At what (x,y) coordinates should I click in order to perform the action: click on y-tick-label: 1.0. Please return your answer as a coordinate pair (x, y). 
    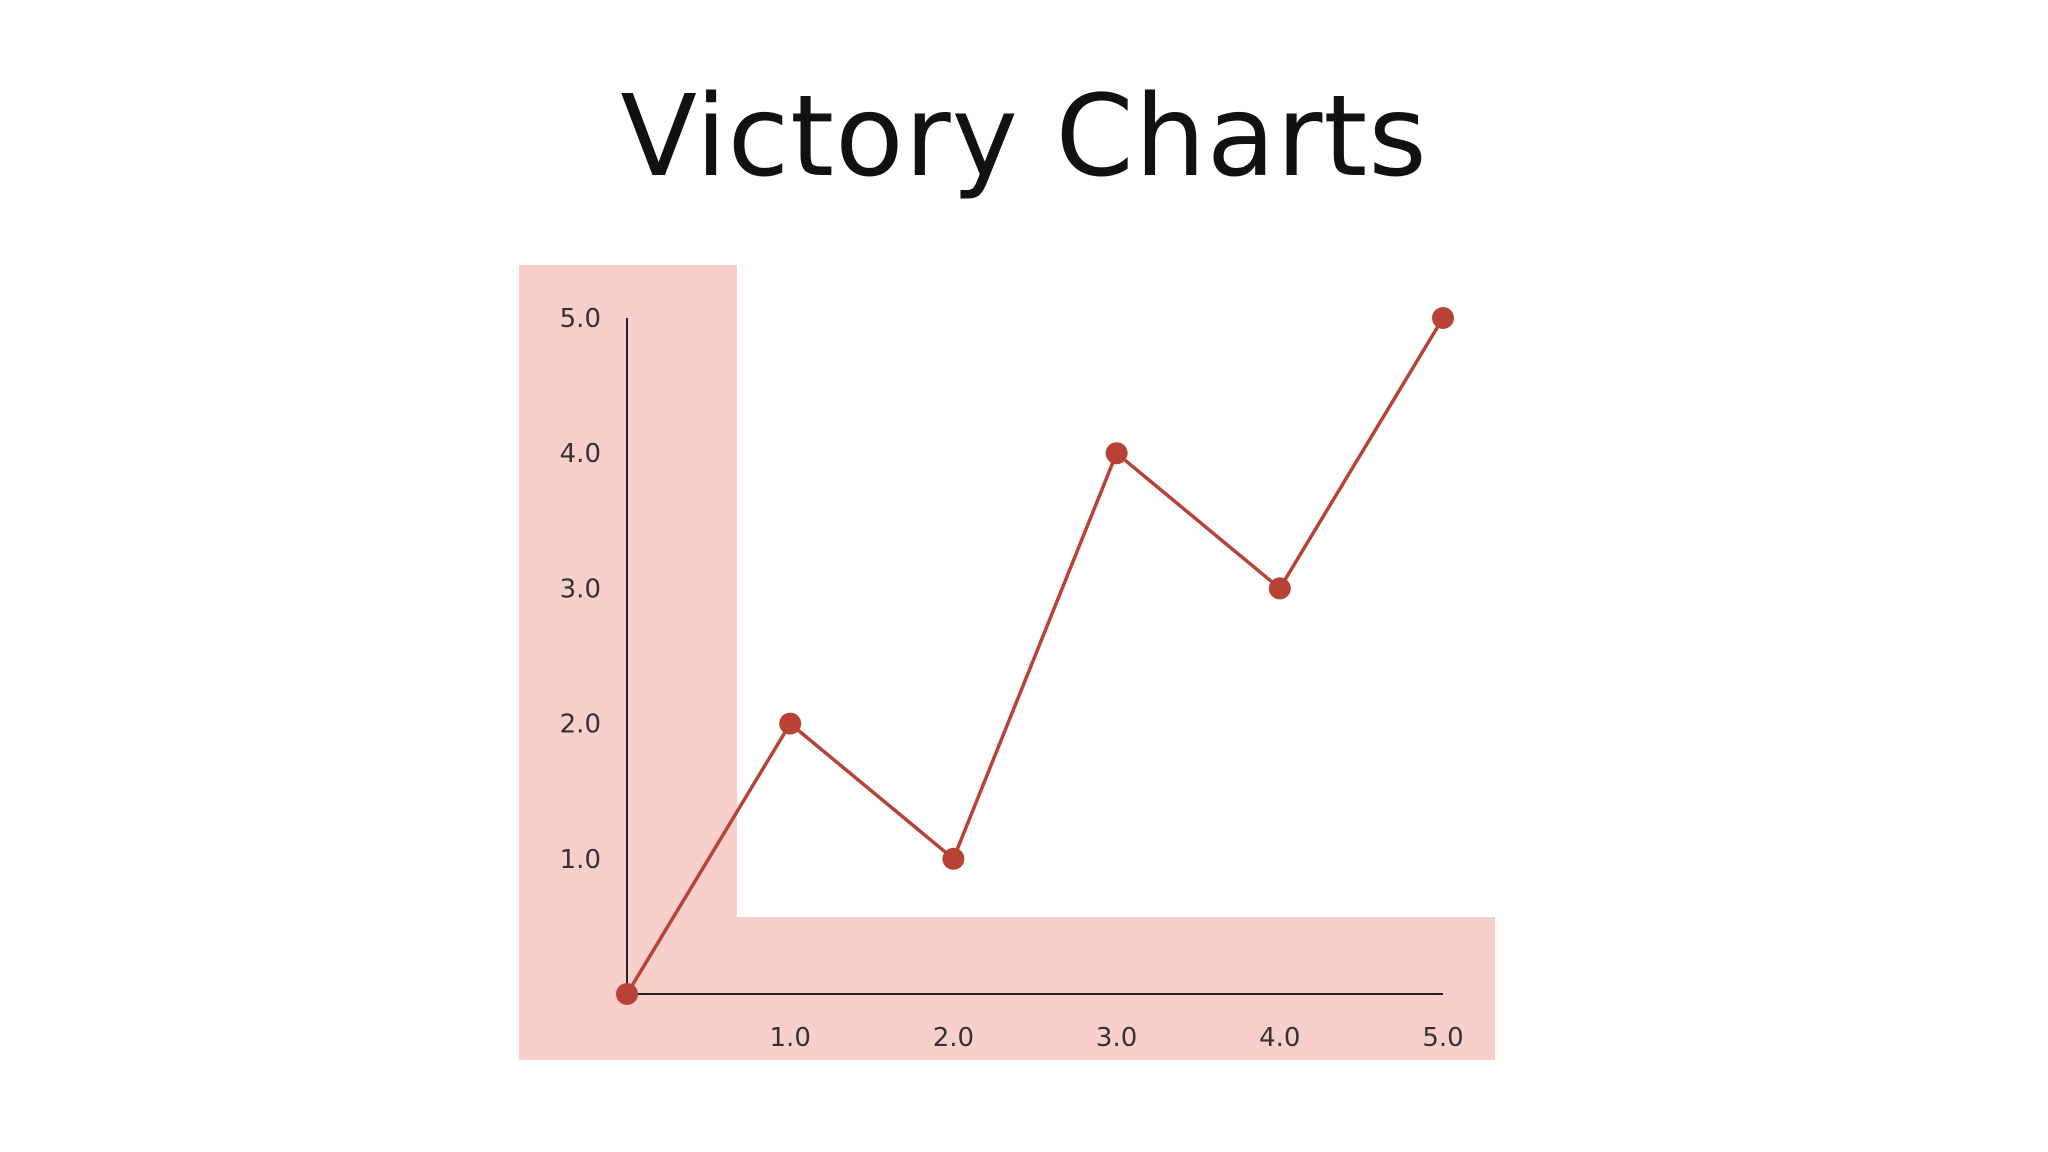
    Looking at the image, I should click on (580, 860).